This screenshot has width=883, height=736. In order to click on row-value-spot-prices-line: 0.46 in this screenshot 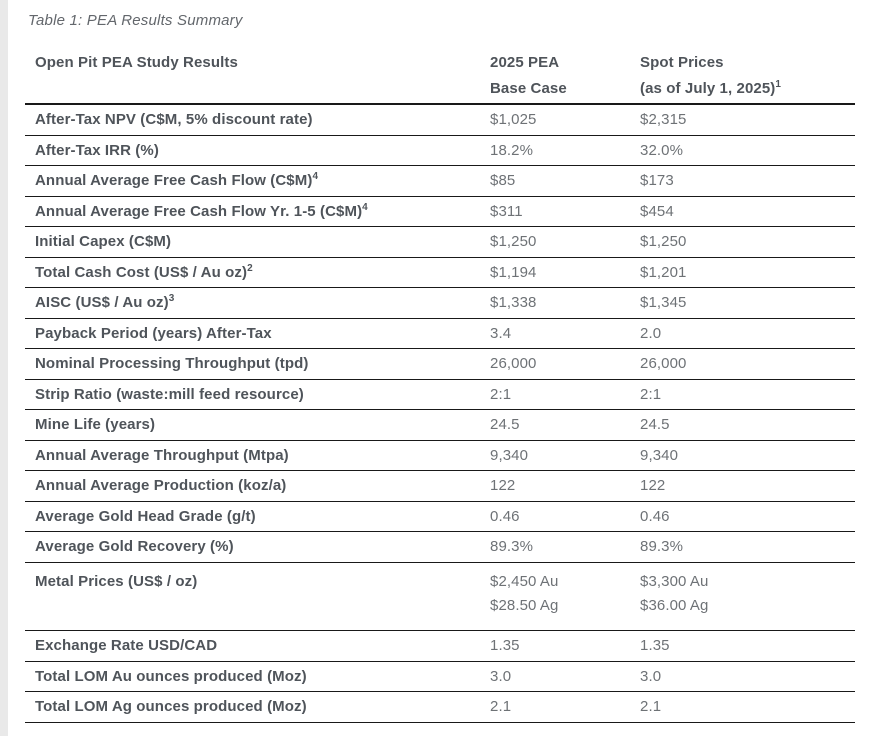, I will do `click(655, 516)`.